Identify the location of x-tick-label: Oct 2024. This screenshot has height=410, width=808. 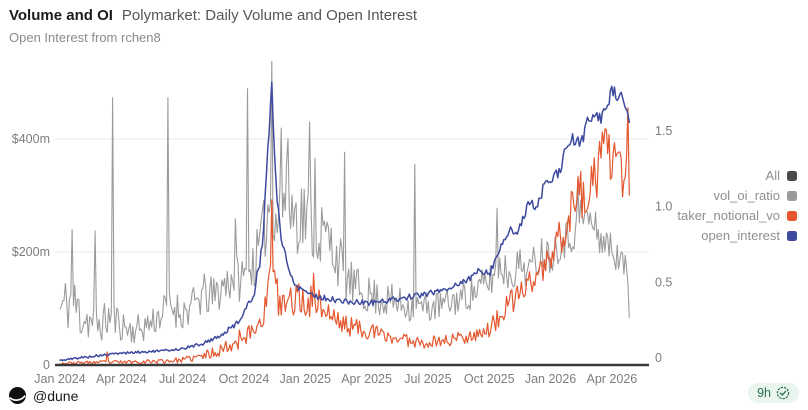
(244, 379).